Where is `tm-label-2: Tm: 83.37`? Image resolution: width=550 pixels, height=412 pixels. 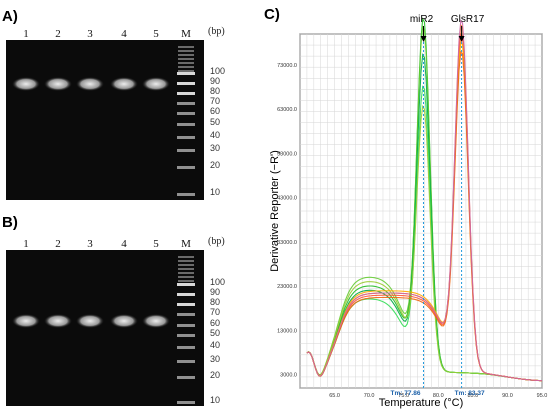 tm-label-2: Tm: 83.37 is located at coordinates (470, 393).